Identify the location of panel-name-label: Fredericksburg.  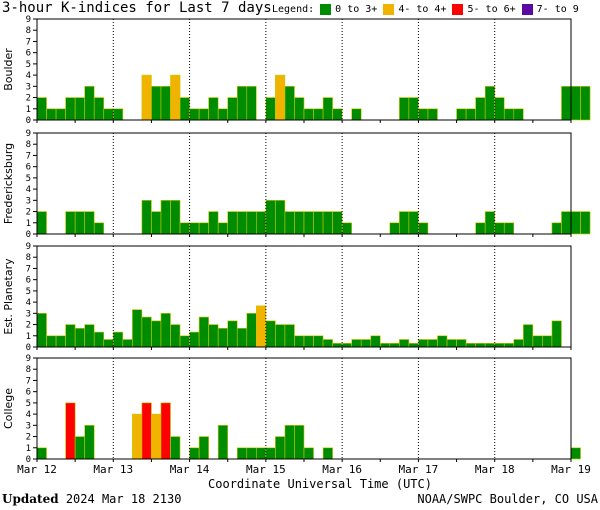
(8, 183).